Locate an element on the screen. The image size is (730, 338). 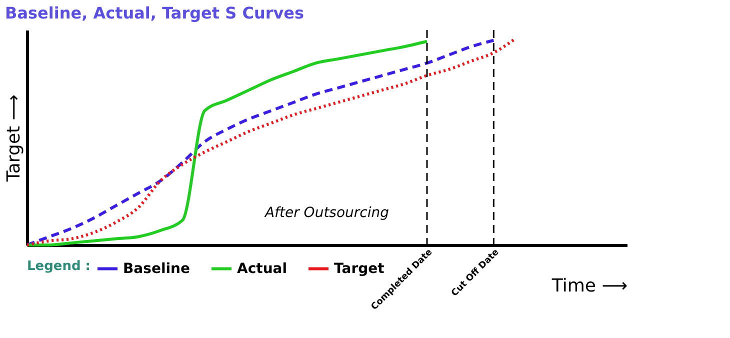
legend-label: Baseline is located at coordinates (156, 268).